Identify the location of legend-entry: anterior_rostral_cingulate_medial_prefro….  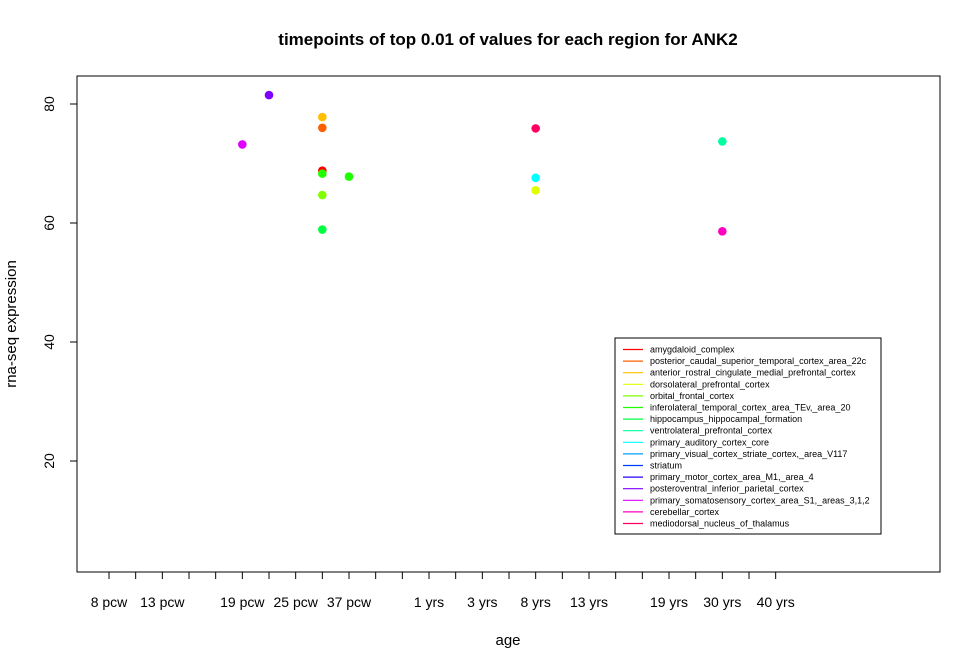
(753, 373).